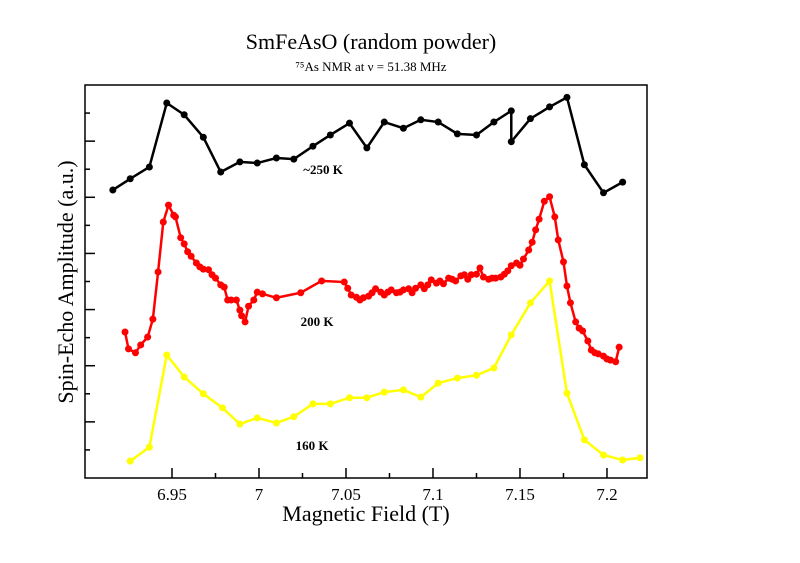  I want to click on y-axis-label: Spin-Echo Amplitude (a.u.), so click(65, 281).